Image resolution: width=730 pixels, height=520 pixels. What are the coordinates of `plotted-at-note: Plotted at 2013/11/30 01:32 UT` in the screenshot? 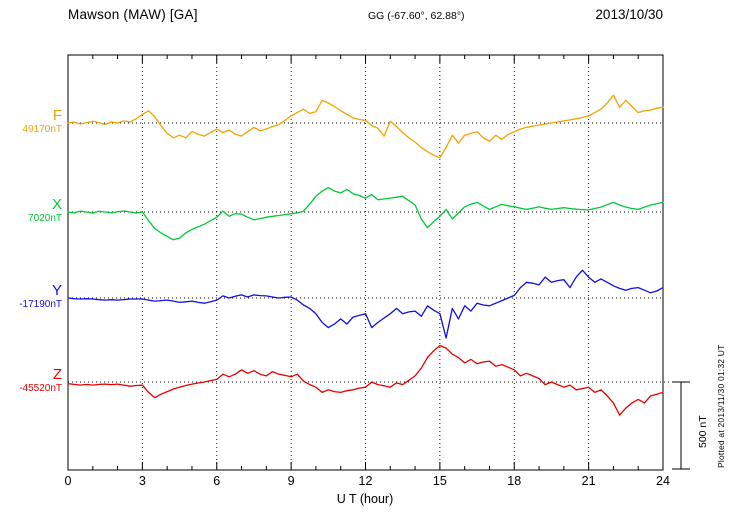 It's located at (721, 406).